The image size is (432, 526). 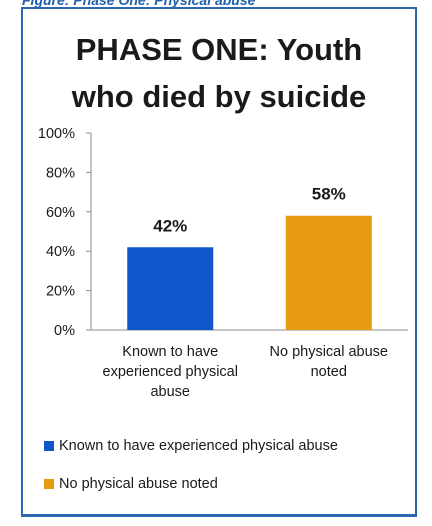 What do you see at coordinates (139, 4) in the screenshot?
I see `figure-caption: Figure: Phase One: Physical abuse` at bounding box center [139, 4].